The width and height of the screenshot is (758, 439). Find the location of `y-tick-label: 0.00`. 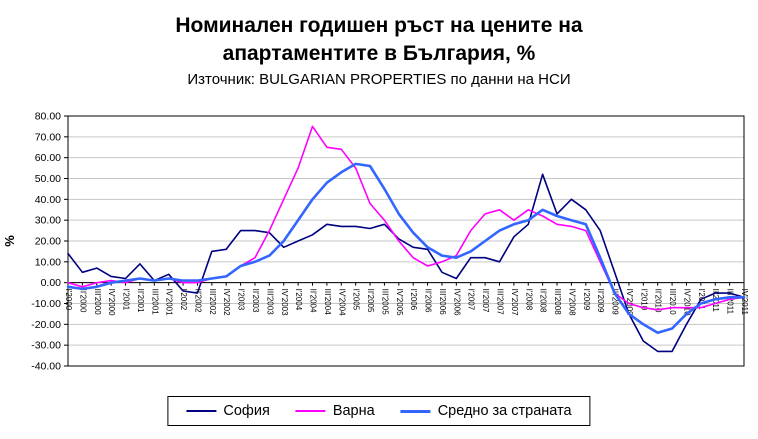

y-tick-label: 0.00 is located at coordinates (51, 283).